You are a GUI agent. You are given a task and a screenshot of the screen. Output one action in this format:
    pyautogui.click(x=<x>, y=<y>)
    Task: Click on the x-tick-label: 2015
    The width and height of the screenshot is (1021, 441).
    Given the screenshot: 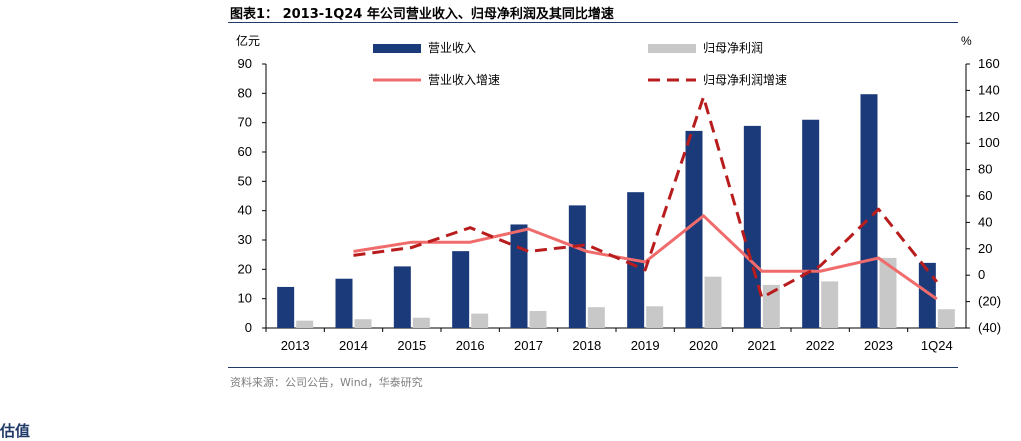 What is the action you would take?
    pyautogui.click(x=411, y=345)
    